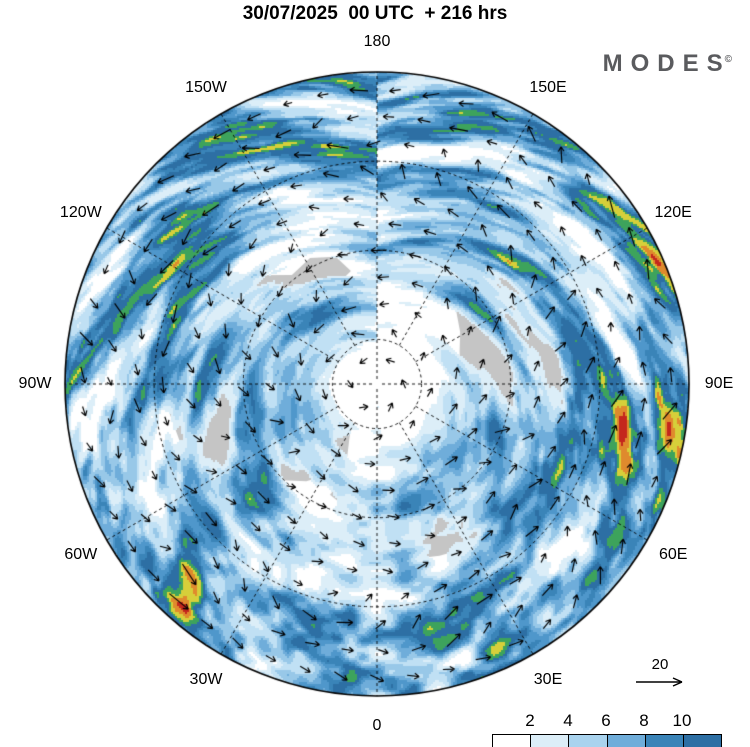 The width and height of the screenshot is (750, 747). What do you see at coordinates (719, 383) in the screenshot?
I see `lon-label-90e: 90E` at bounding box center [719, 383].